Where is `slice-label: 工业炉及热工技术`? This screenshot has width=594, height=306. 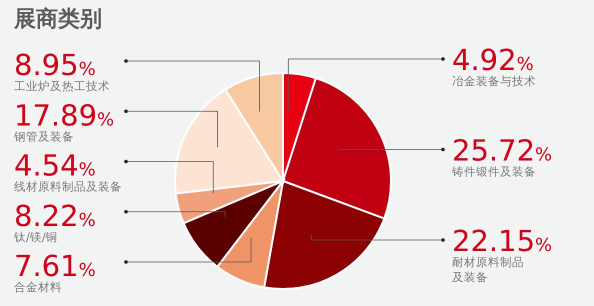
slice-label: 工业炉及热工技术 is located at coordinates (62, 86).